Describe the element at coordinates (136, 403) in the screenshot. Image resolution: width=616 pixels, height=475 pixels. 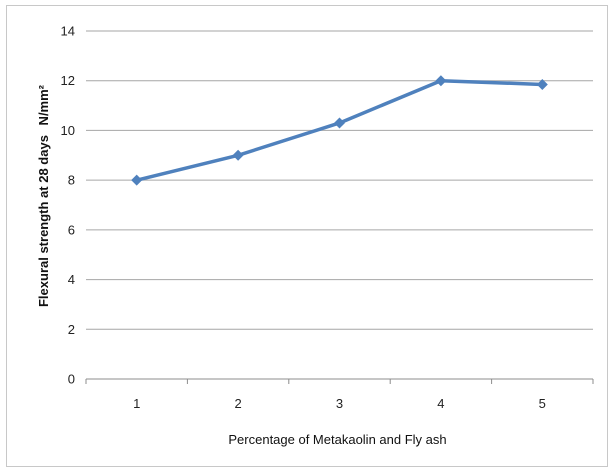
I see `x-tick-label: 1` at that location.